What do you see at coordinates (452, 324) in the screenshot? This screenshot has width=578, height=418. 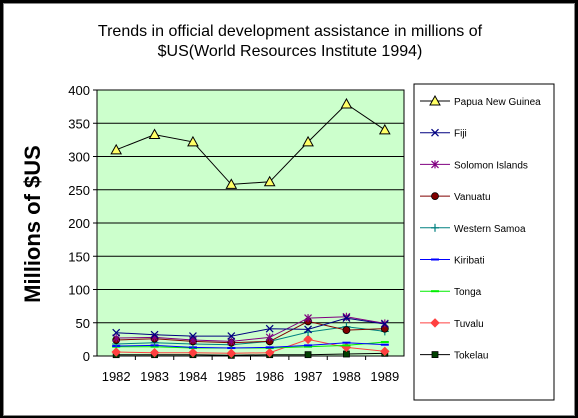 I see `legend-item-tuvalu: Tuvalu` at bounding box center [452, 324].